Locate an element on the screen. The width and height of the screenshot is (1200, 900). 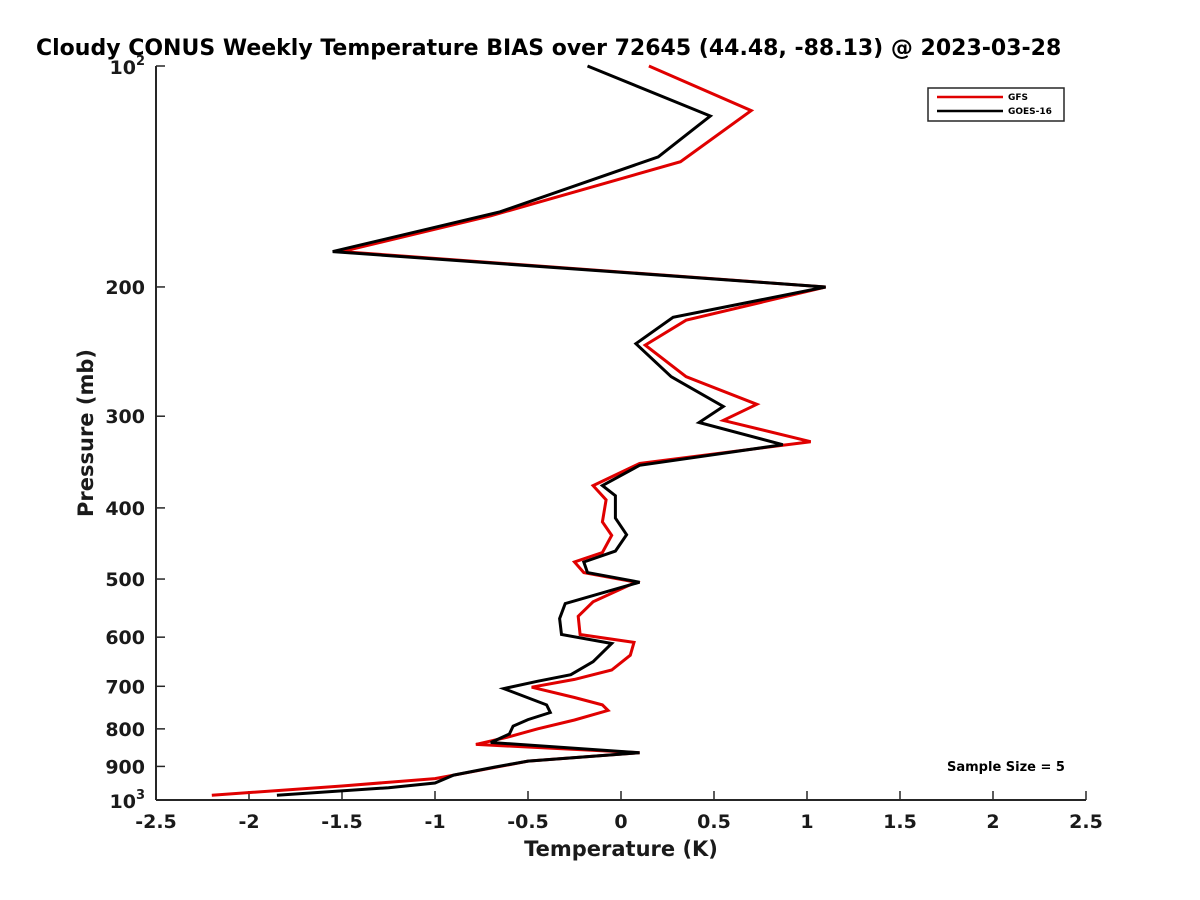
y-tick-label: 900 is located at coordinates (125, 767).